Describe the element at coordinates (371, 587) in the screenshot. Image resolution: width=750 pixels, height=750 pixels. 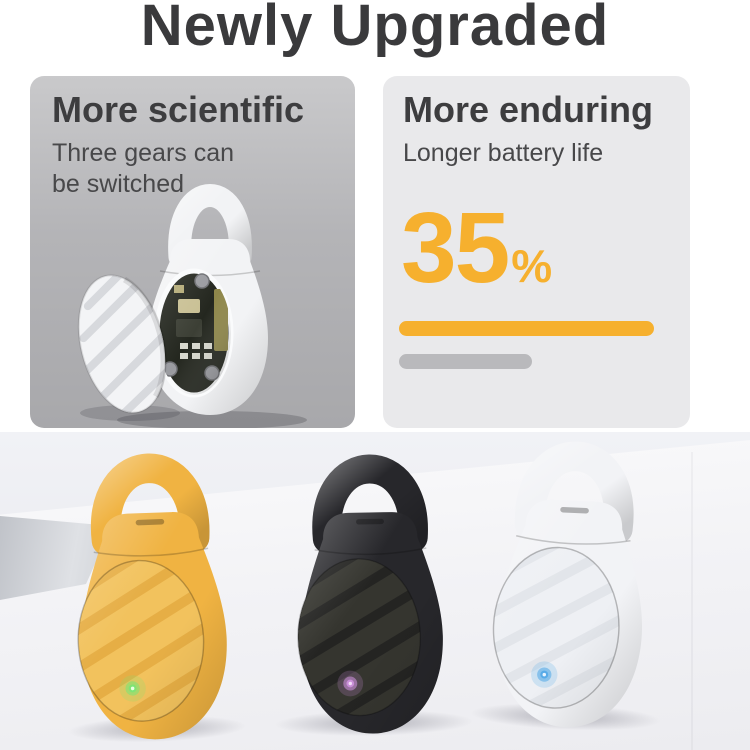
I see `tracker-black` at that location.